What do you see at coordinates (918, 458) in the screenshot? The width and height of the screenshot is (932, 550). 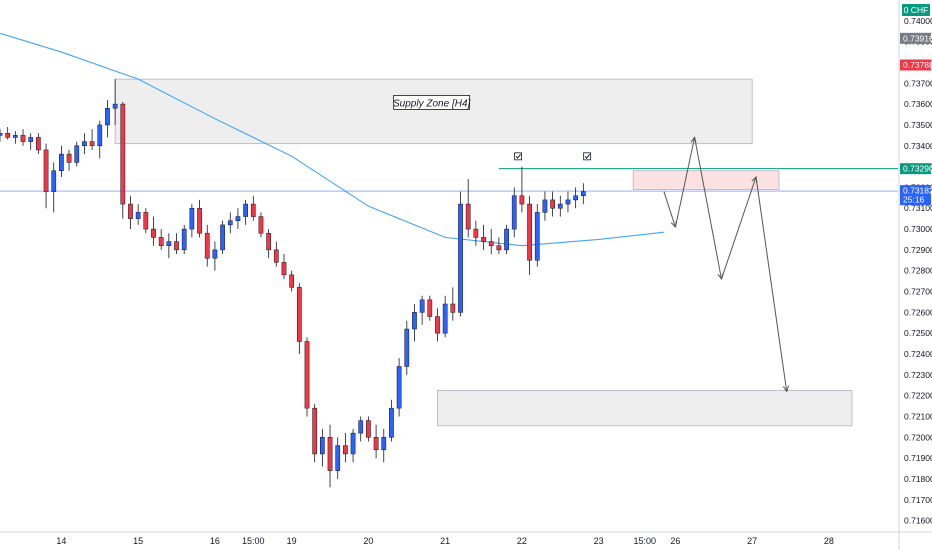 I see `y-tick-label: 0.71900` at bounding box center [918, 458].